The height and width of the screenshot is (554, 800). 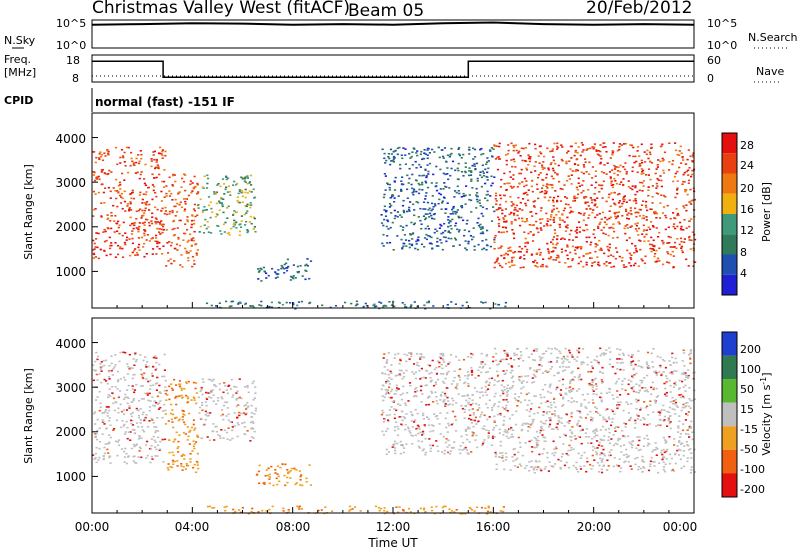 What do you see at coordinates (401, 34) in the screenshot?
I see `nsky-panel: N.Sky 10^5 10^0 10^5 10^0 N.Search` at bounding box center [401, 34].